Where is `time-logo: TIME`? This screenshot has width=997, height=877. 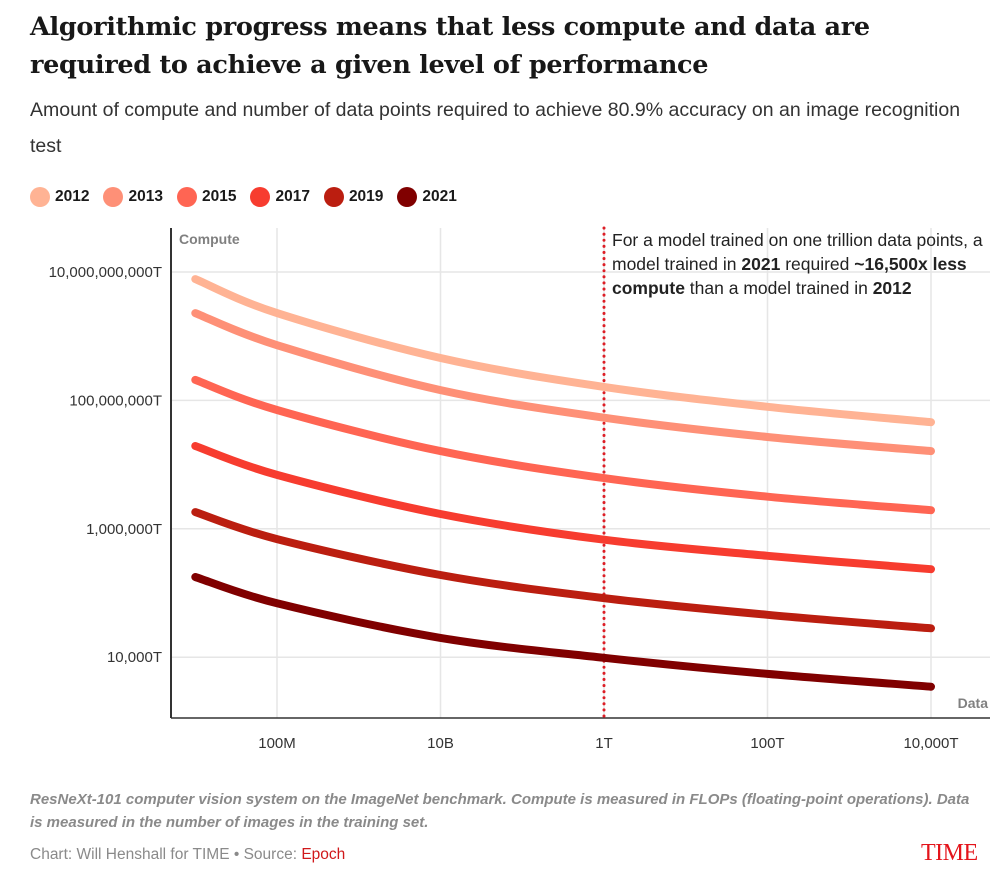
time-logo: TIME is located at coordinates (949, 853).